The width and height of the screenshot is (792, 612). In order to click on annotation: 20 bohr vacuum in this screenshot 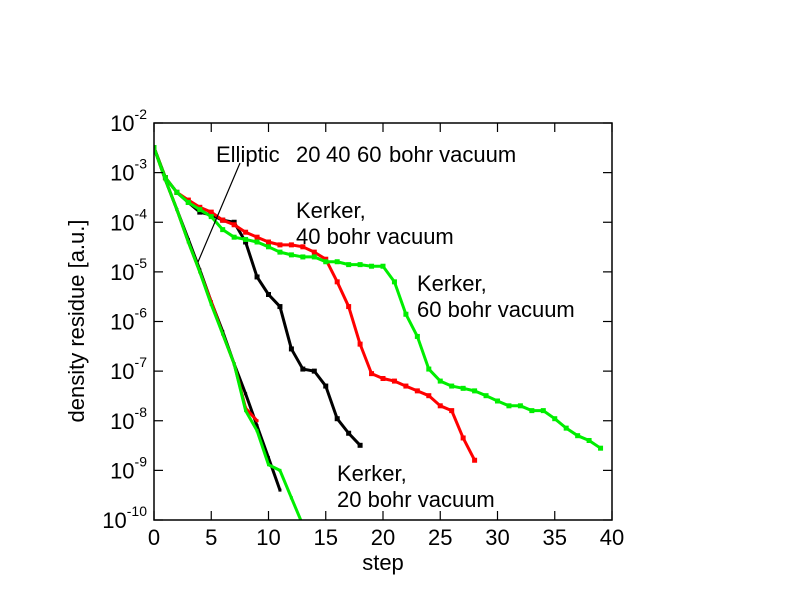, I will do `click(416, 499)`.